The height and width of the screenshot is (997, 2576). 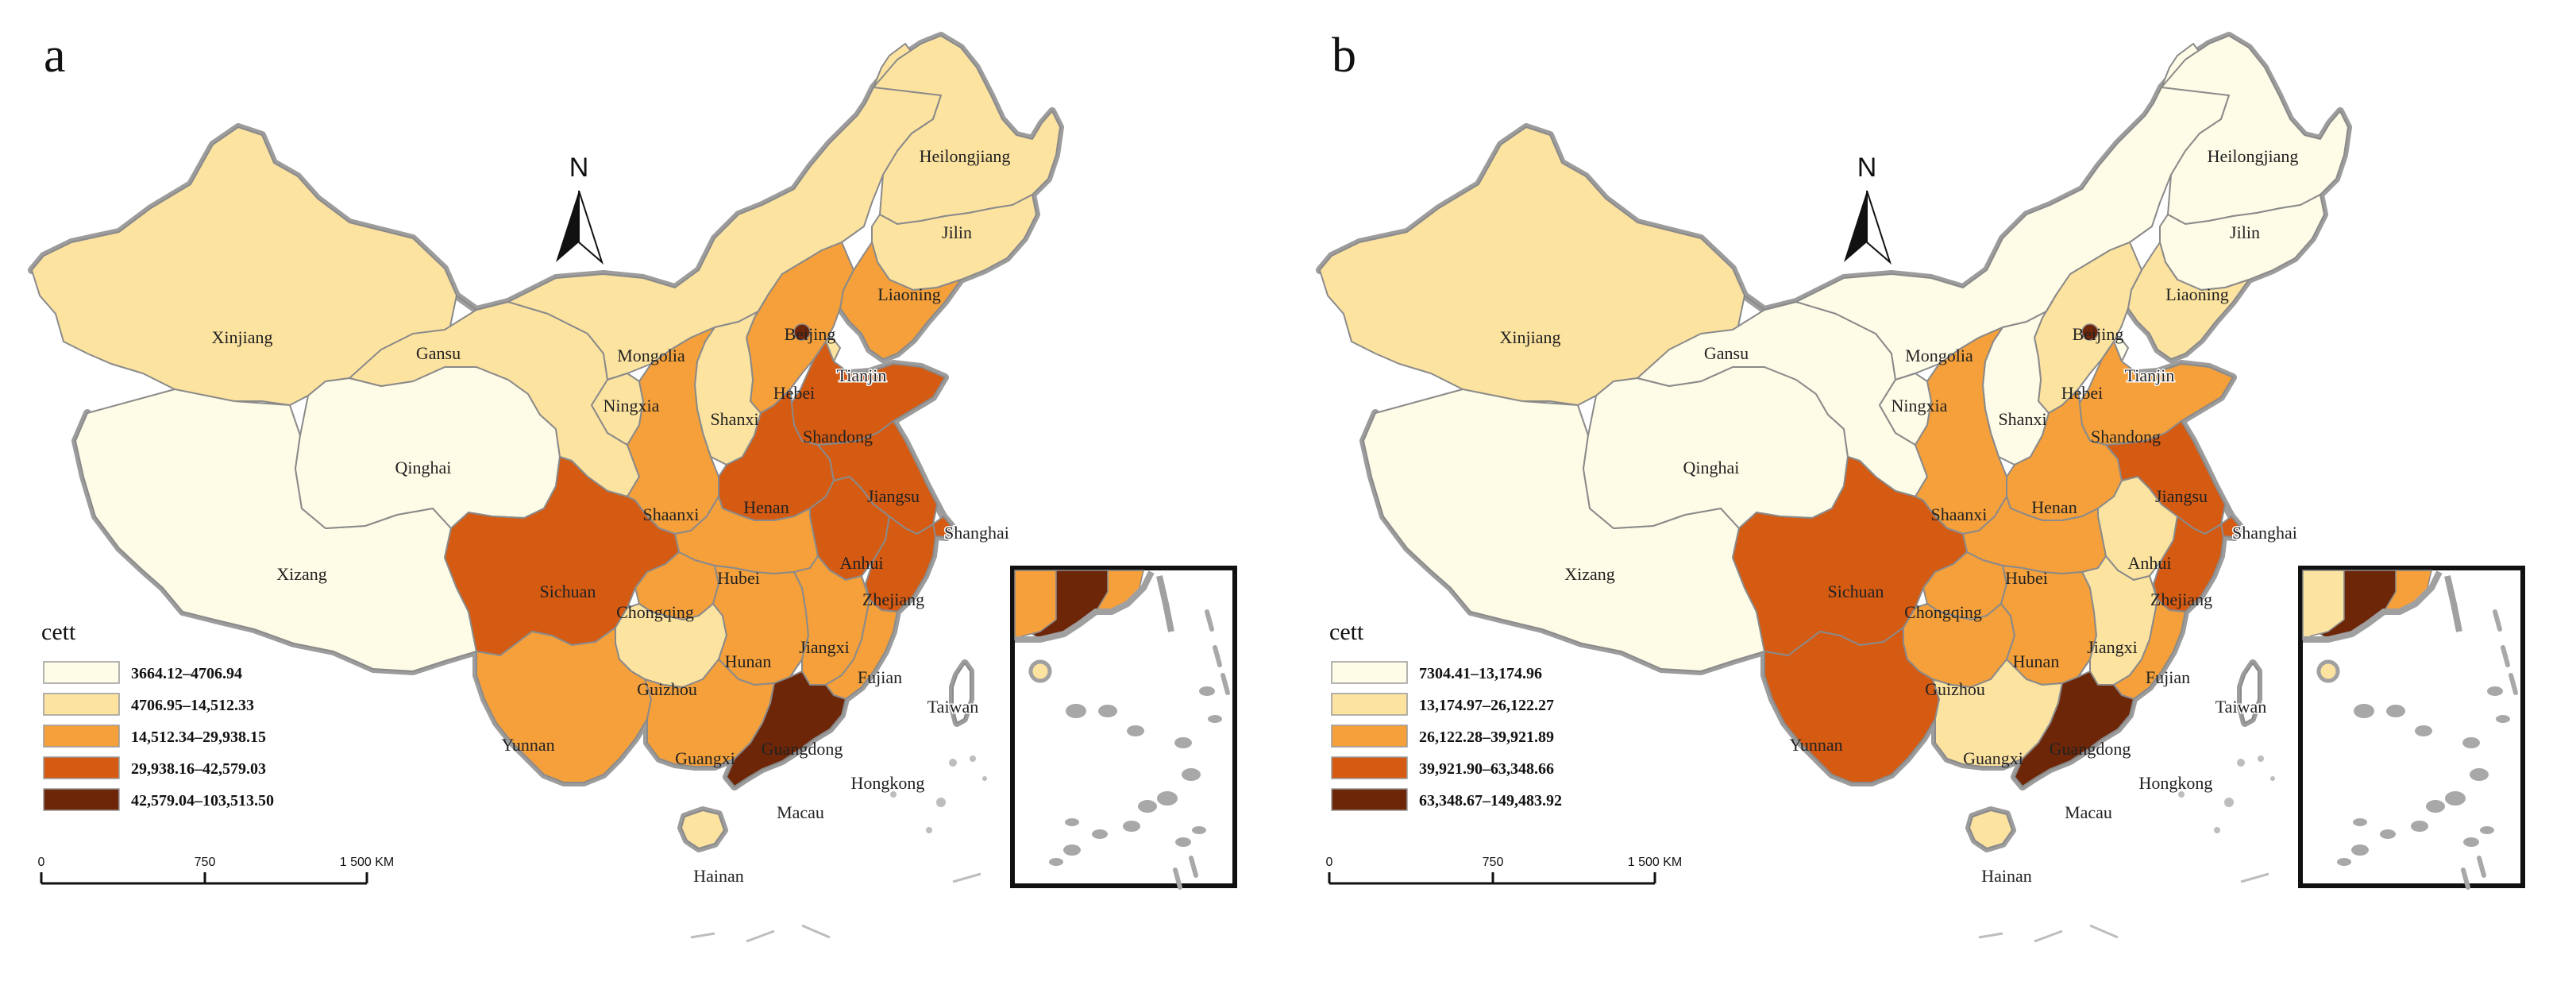 What do you see at coordinates (888, 783) in the screenshot?
I see `label-hongkong: Hongkong` at bounding box center [888, 783].